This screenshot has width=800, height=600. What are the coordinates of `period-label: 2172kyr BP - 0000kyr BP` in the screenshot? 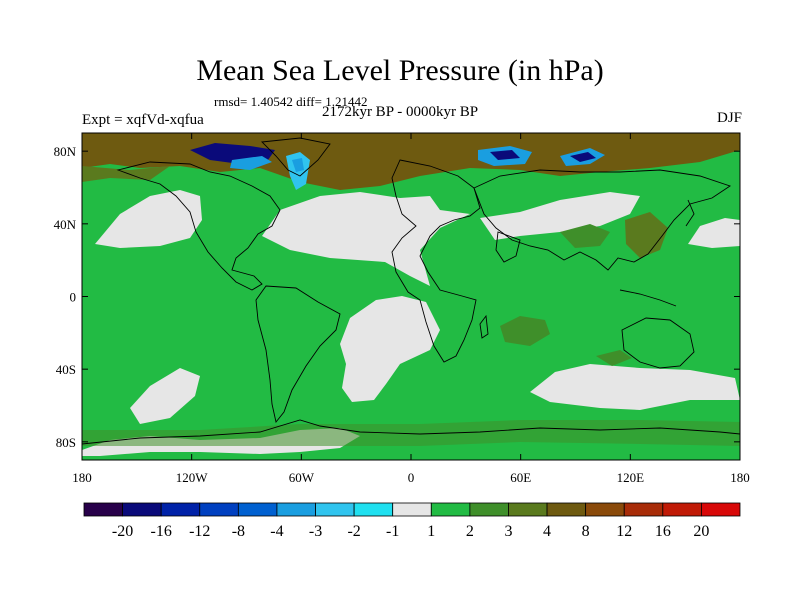 It's located at (400, 112).